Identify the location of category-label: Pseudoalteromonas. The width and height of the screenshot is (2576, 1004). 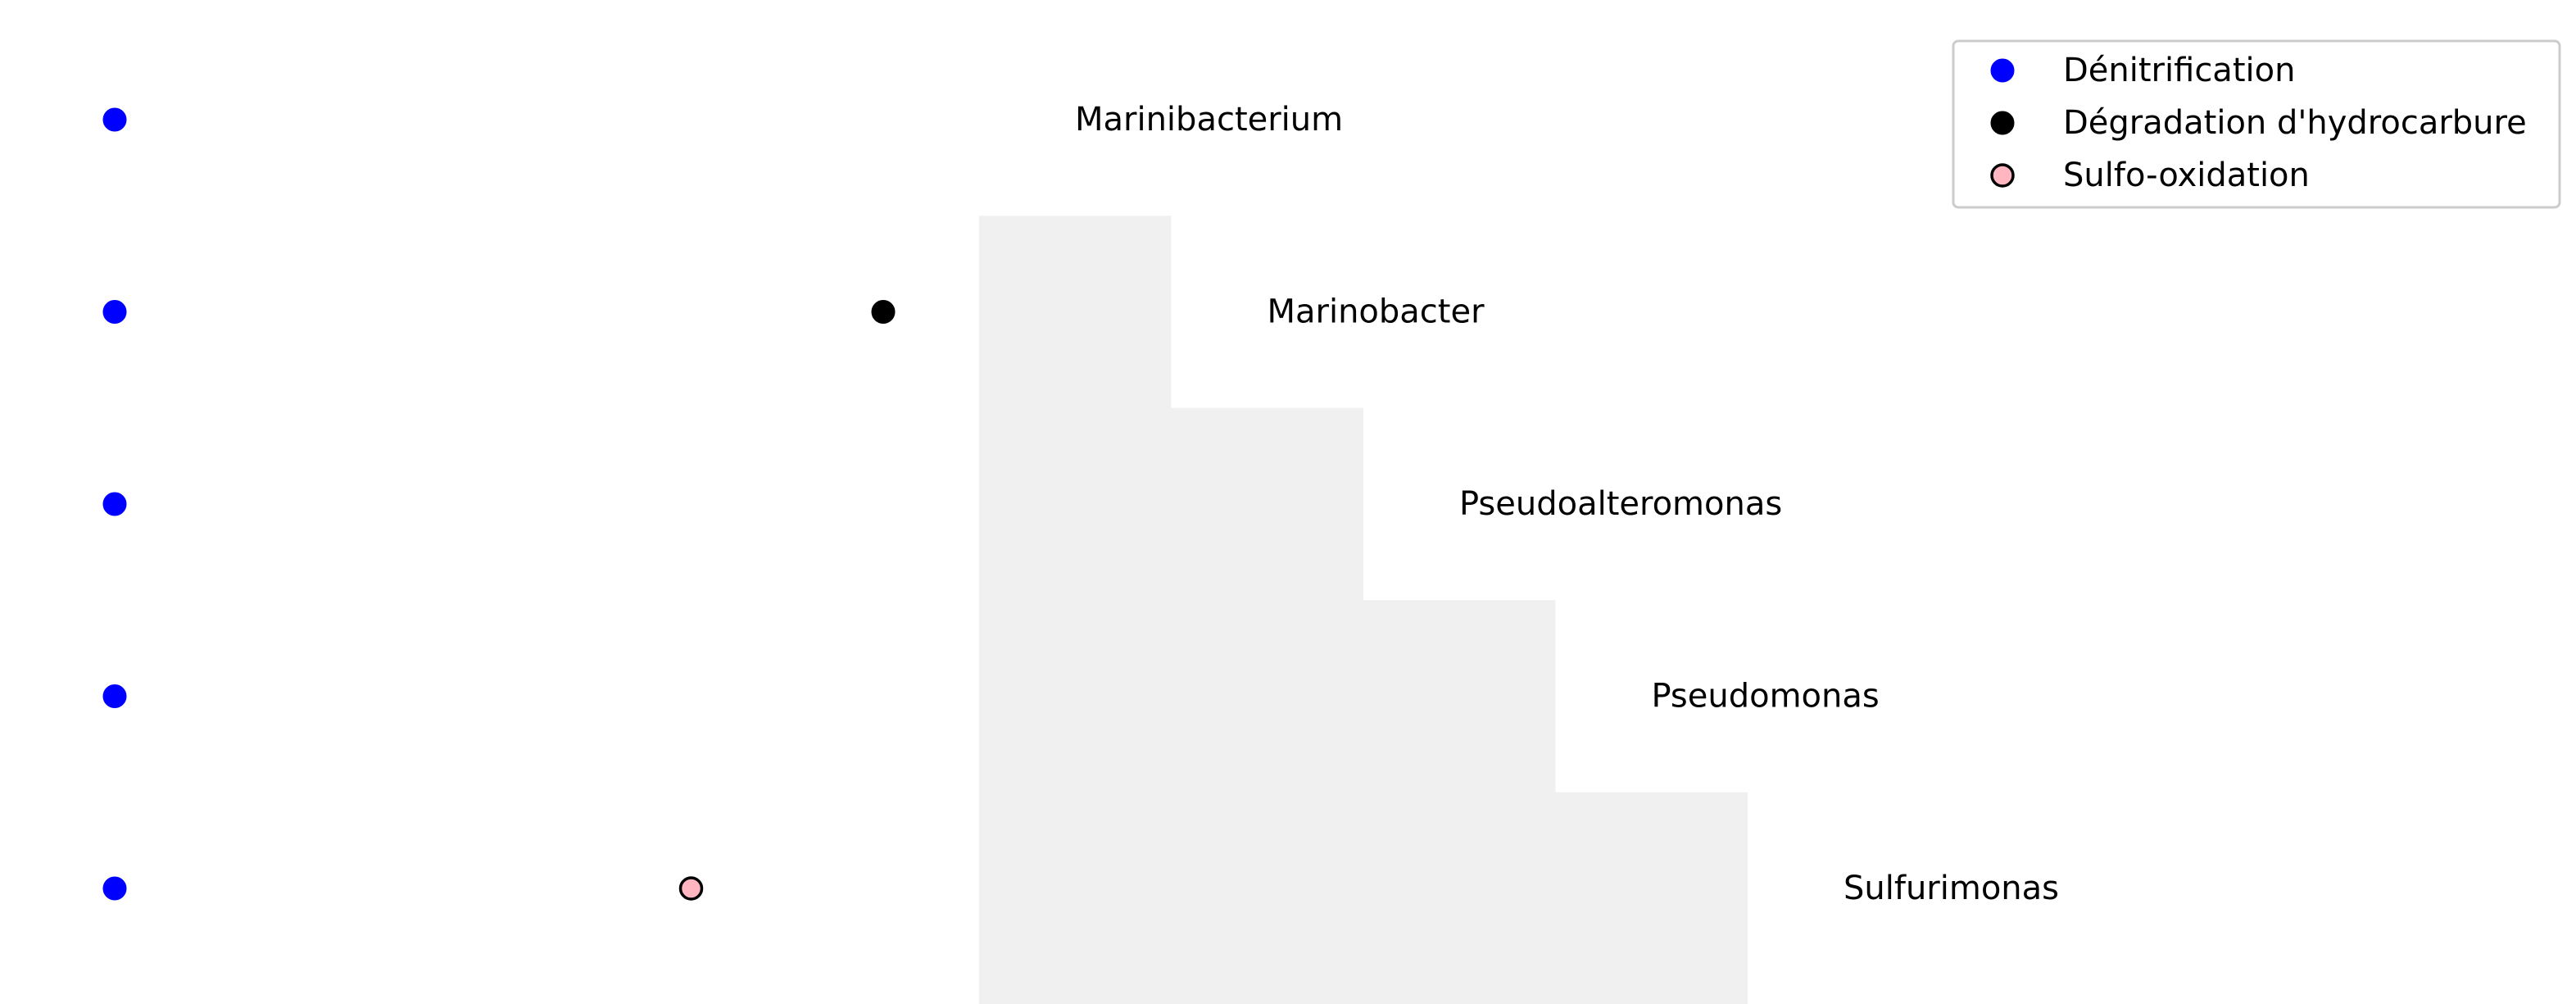
(1620, 504).